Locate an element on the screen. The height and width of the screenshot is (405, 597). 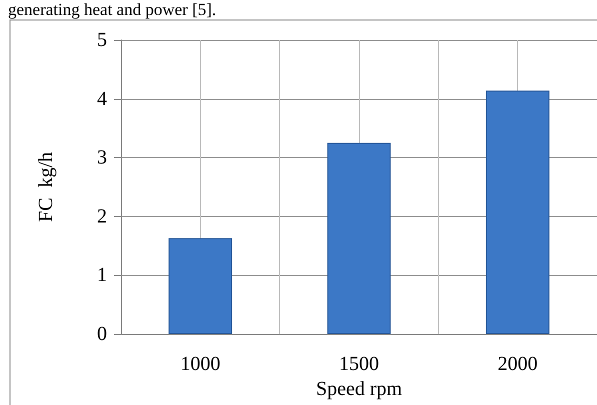
y-tick-label: 2 is located at coordinates (102, 216).